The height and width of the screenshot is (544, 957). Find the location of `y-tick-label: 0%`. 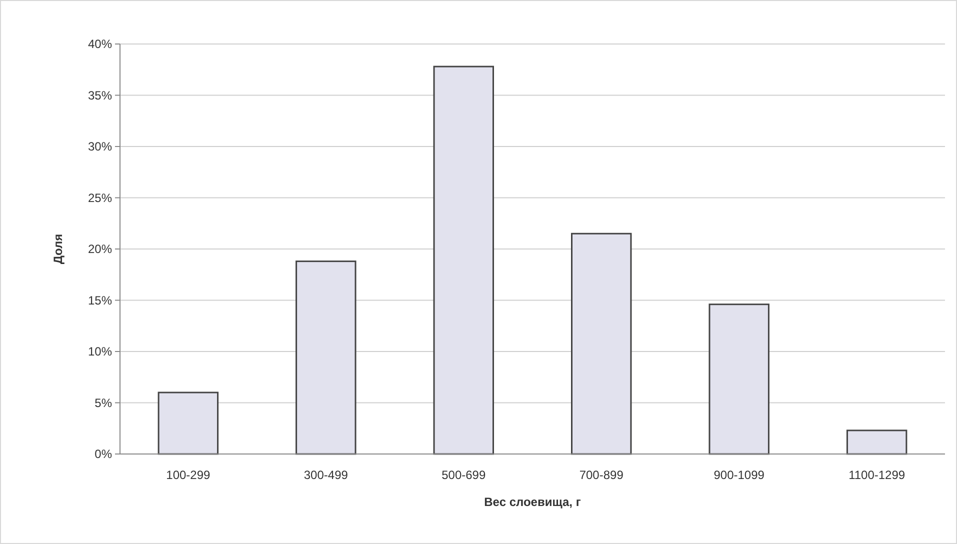

y-tick-label: 0% is located at coordinates (103, 454).